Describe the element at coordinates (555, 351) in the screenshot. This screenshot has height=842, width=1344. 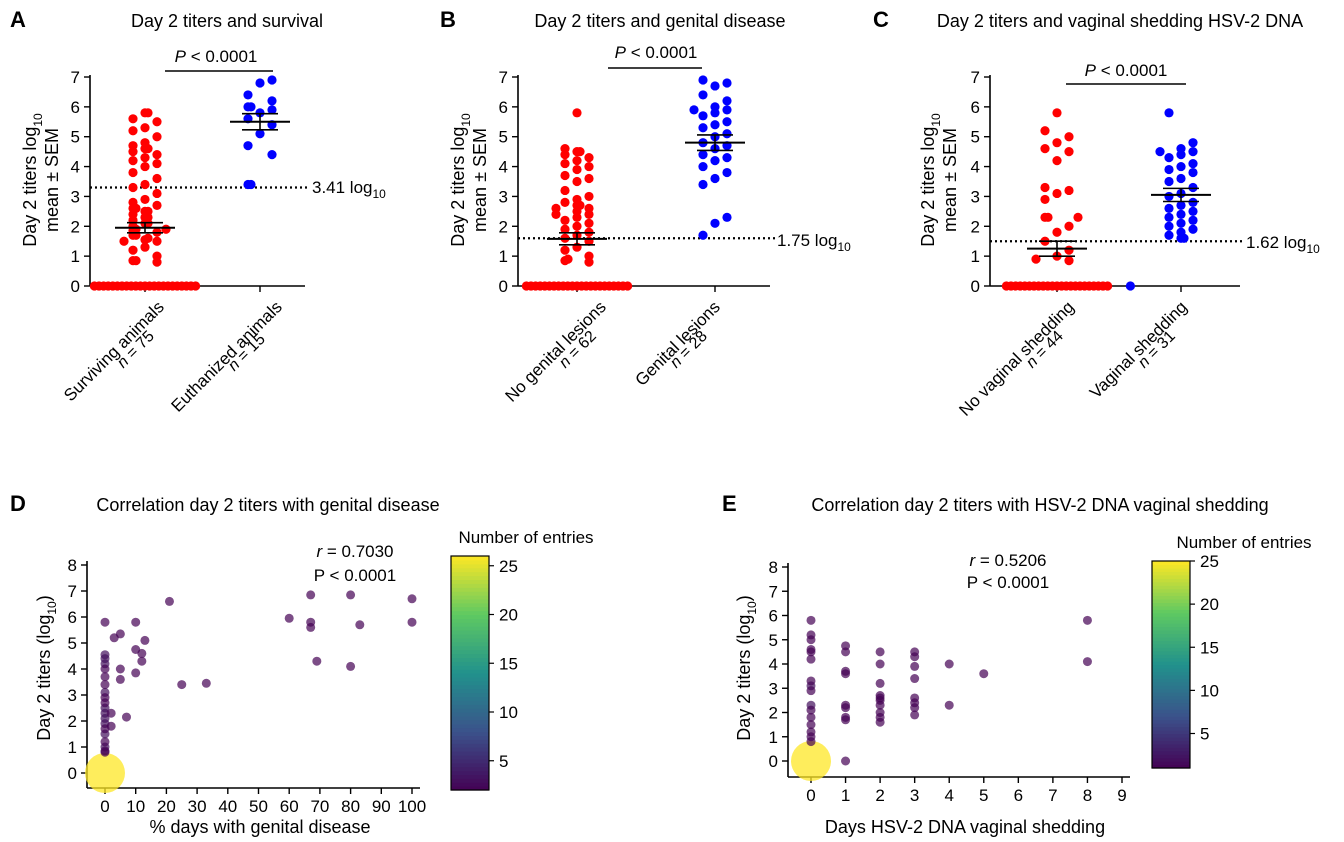
I see `panel-b-cat-1: No genital lesions` at that location.